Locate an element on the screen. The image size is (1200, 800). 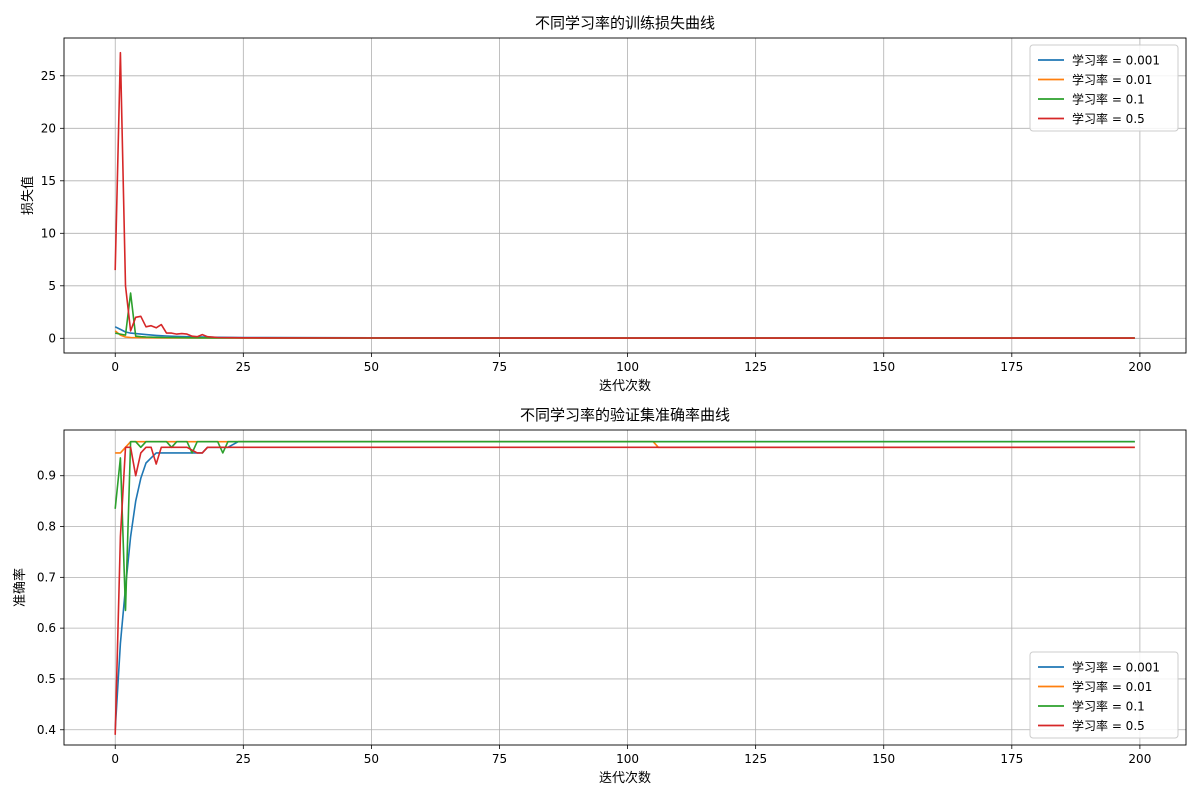
y-tick-label: 25 is located at coordinates (48, 76).